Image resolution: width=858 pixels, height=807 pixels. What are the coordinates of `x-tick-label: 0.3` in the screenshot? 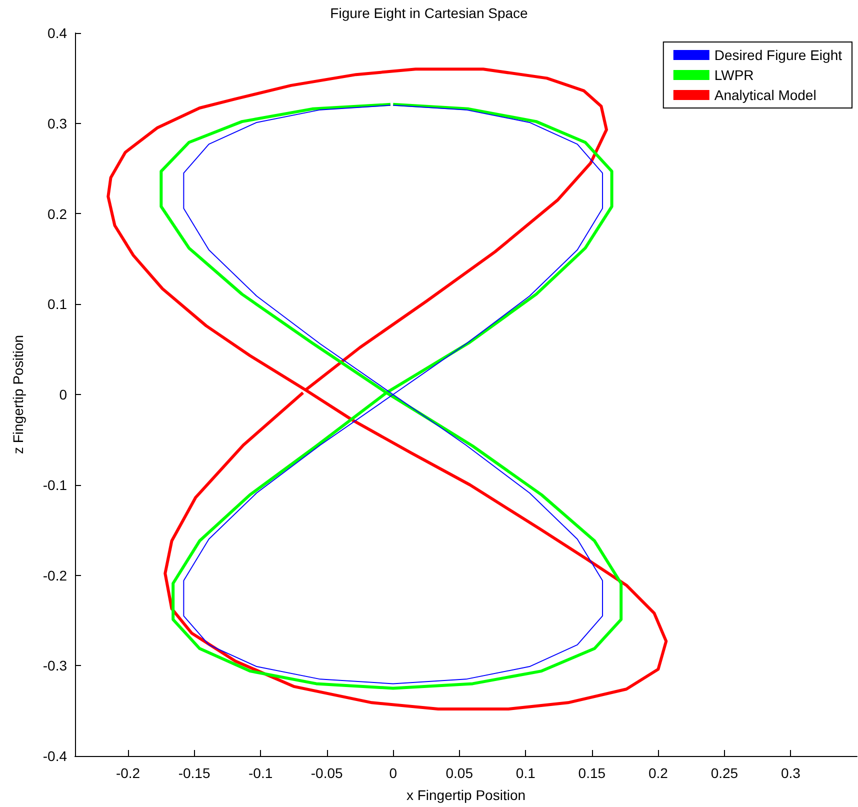 It's located at (790, 773).